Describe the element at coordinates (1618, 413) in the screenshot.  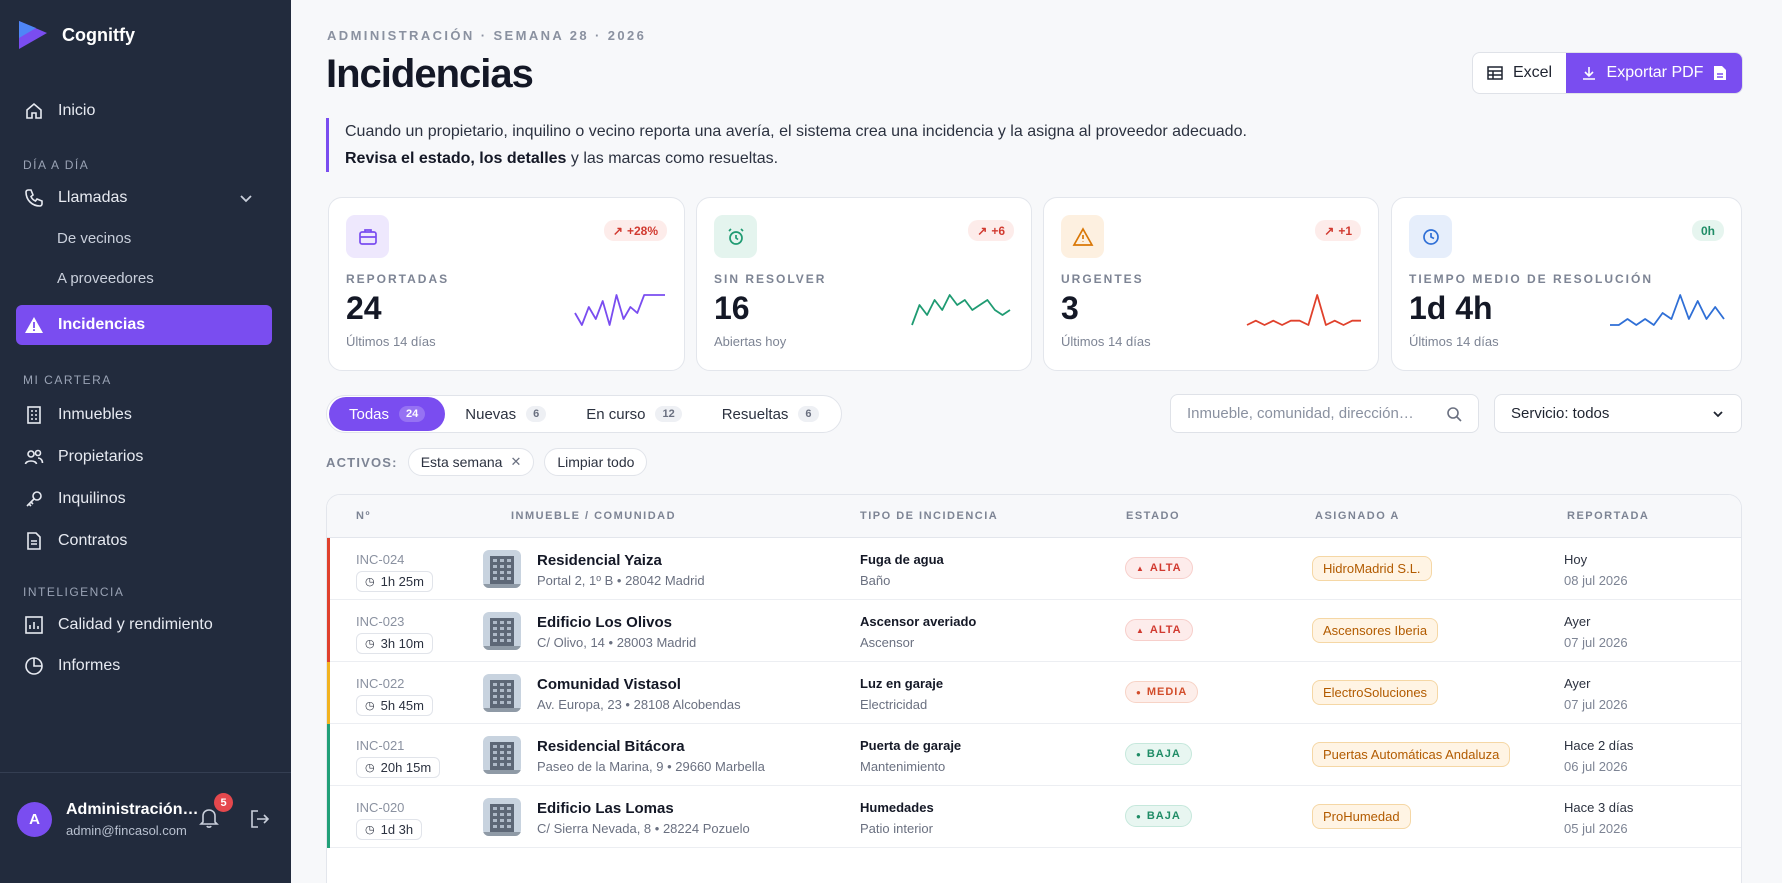
I see `service-select: Servicio: todos` at that location.